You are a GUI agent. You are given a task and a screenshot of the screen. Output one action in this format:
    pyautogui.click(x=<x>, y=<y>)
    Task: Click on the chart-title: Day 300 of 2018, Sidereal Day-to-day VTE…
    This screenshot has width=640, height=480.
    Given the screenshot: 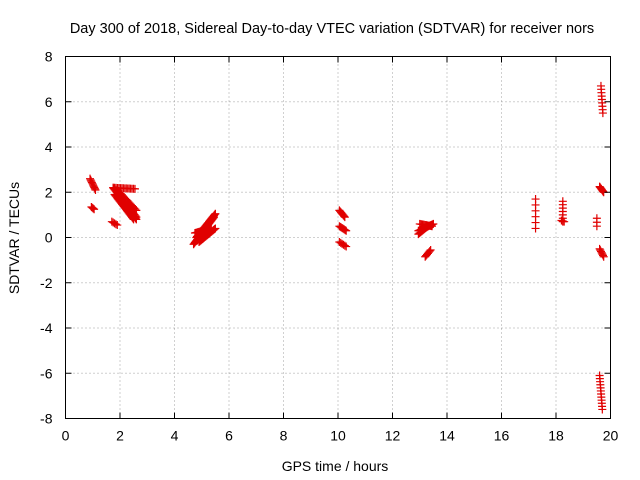 What is the action you would take?
    pyautogui.click(x=332, y=29)
    